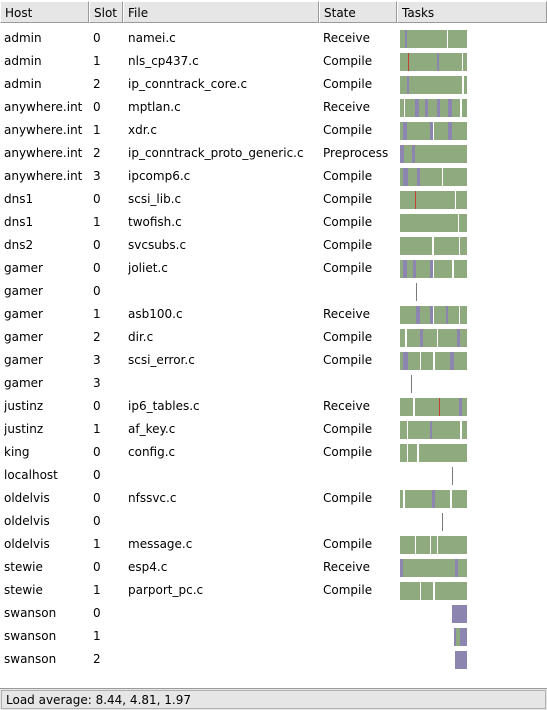 This screenshot has height=710, width=547. What do you see at coordinates (273, 130) in the screenshot?
I see `table-row: anywhere.int 1 xdr.c Compile` at bounding box center [273, 130].